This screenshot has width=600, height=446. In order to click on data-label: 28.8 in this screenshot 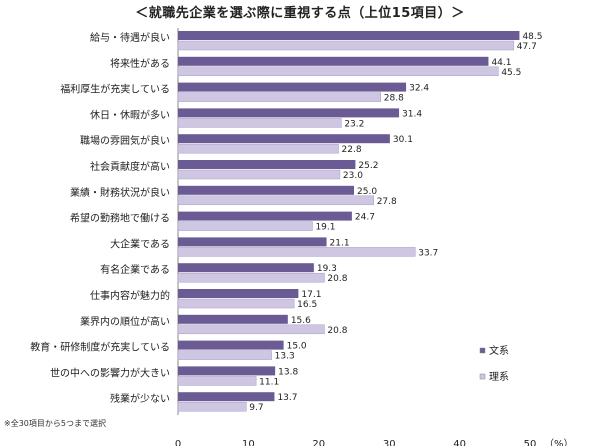, I will do `click(394, 99)`.